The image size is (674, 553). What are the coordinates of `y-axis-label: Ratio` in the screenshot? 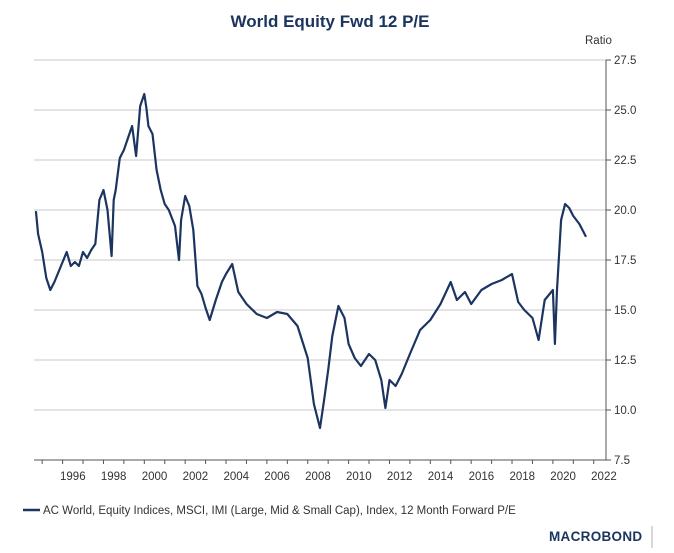 It's located at (598, 41).